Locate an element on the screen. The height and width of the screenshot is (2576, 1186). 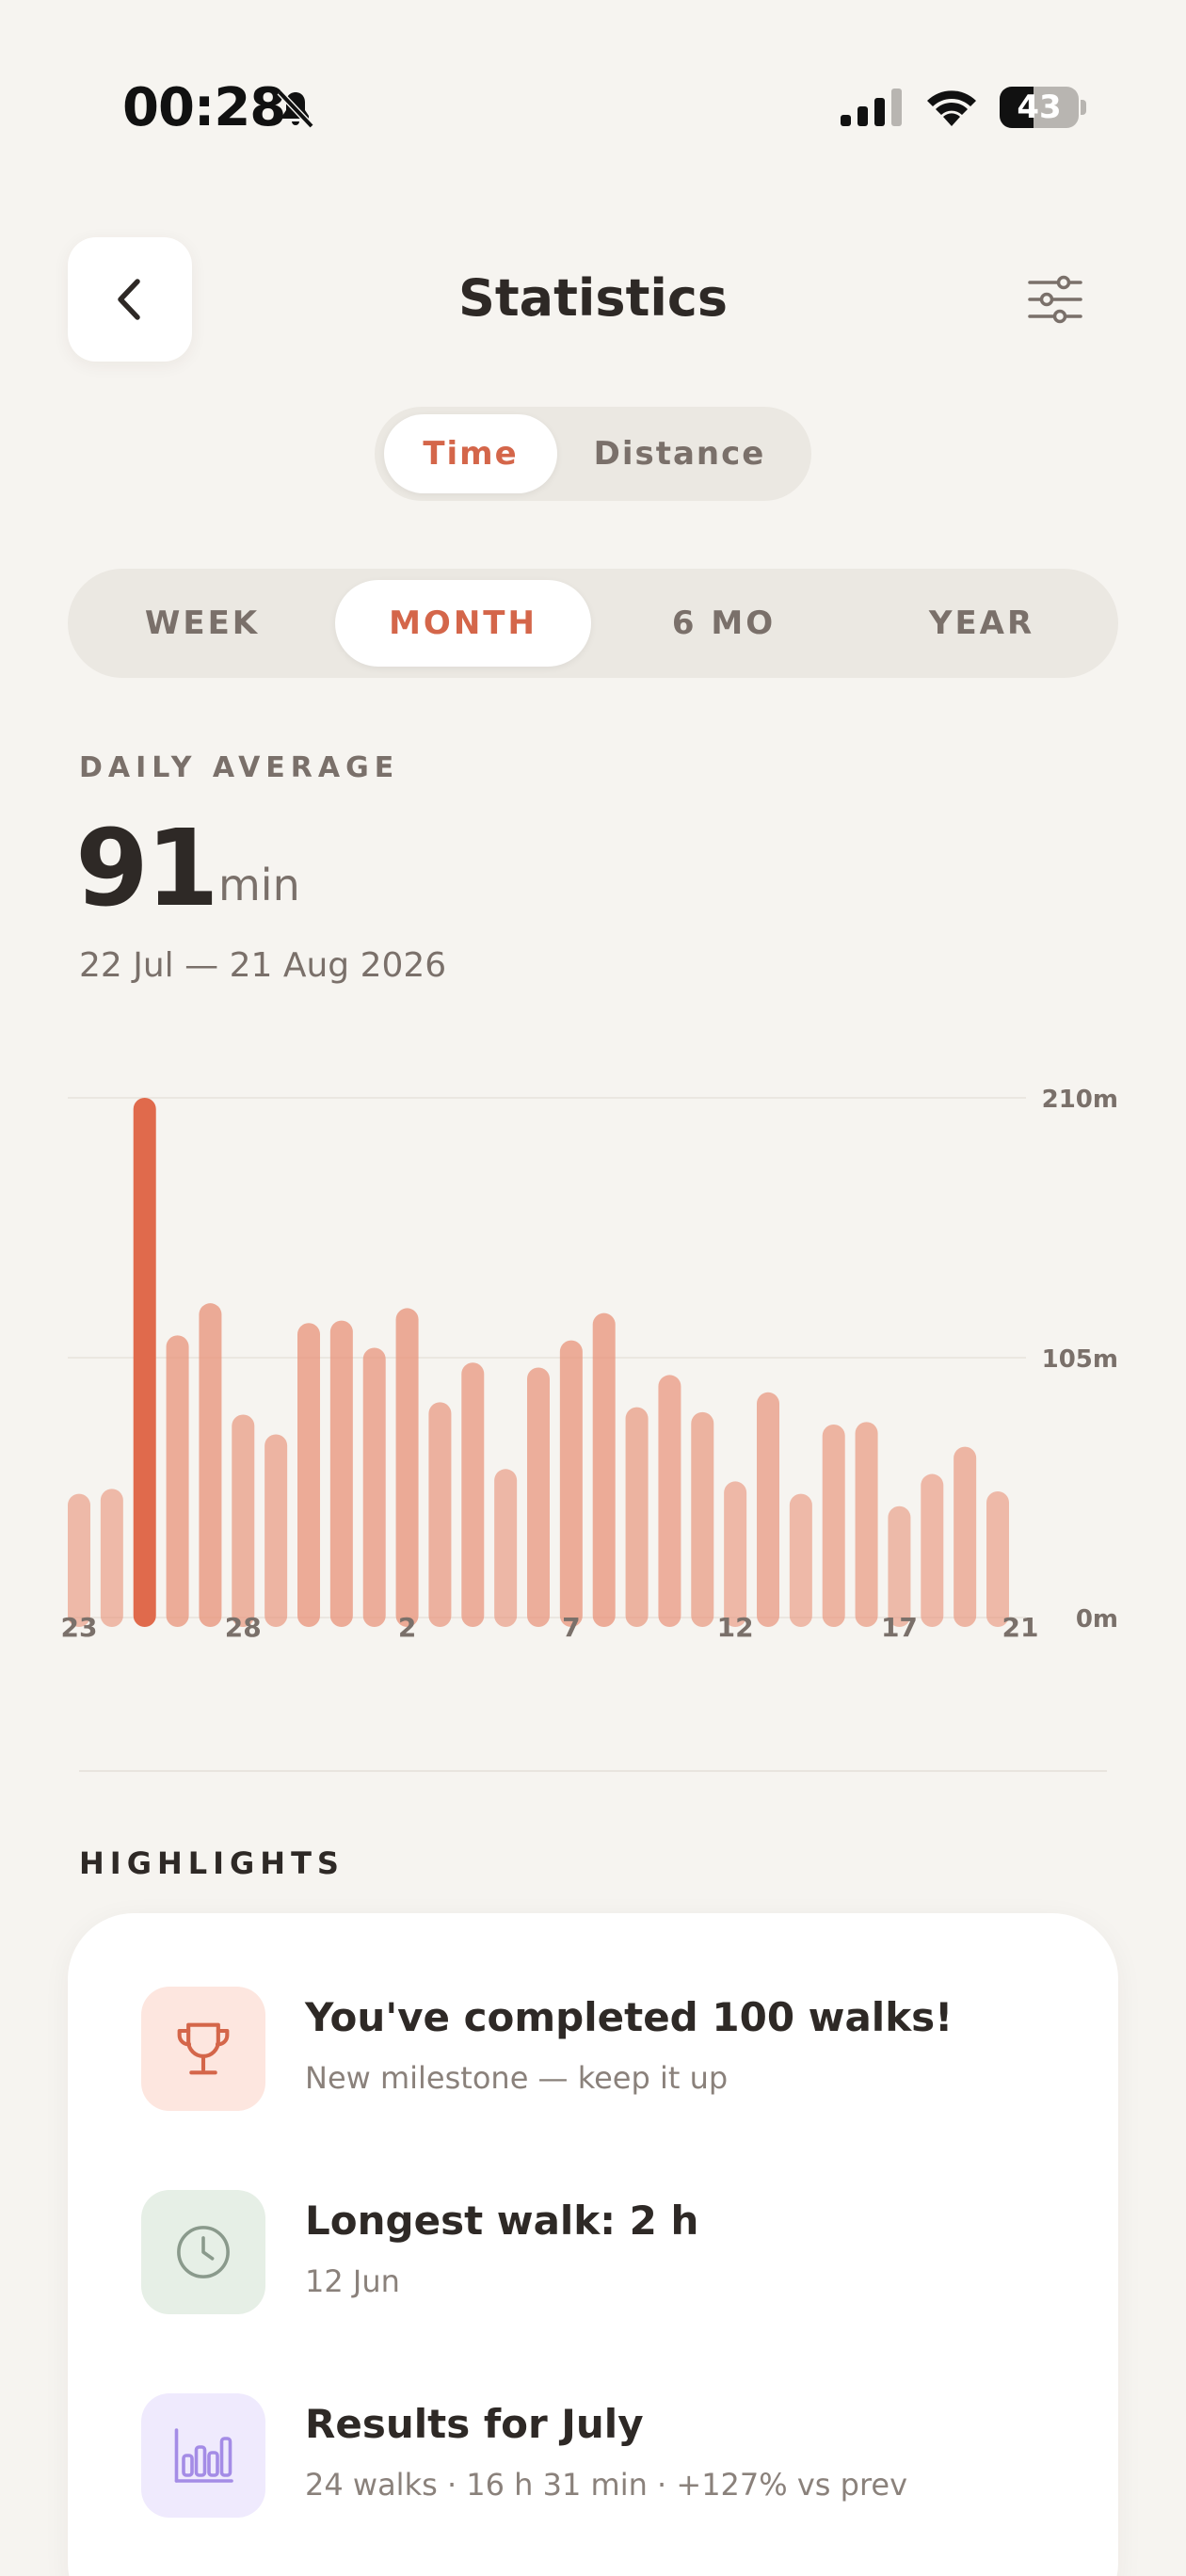
highlight-title: Longest walk: 2 h is located at coordinates (502, 2221).